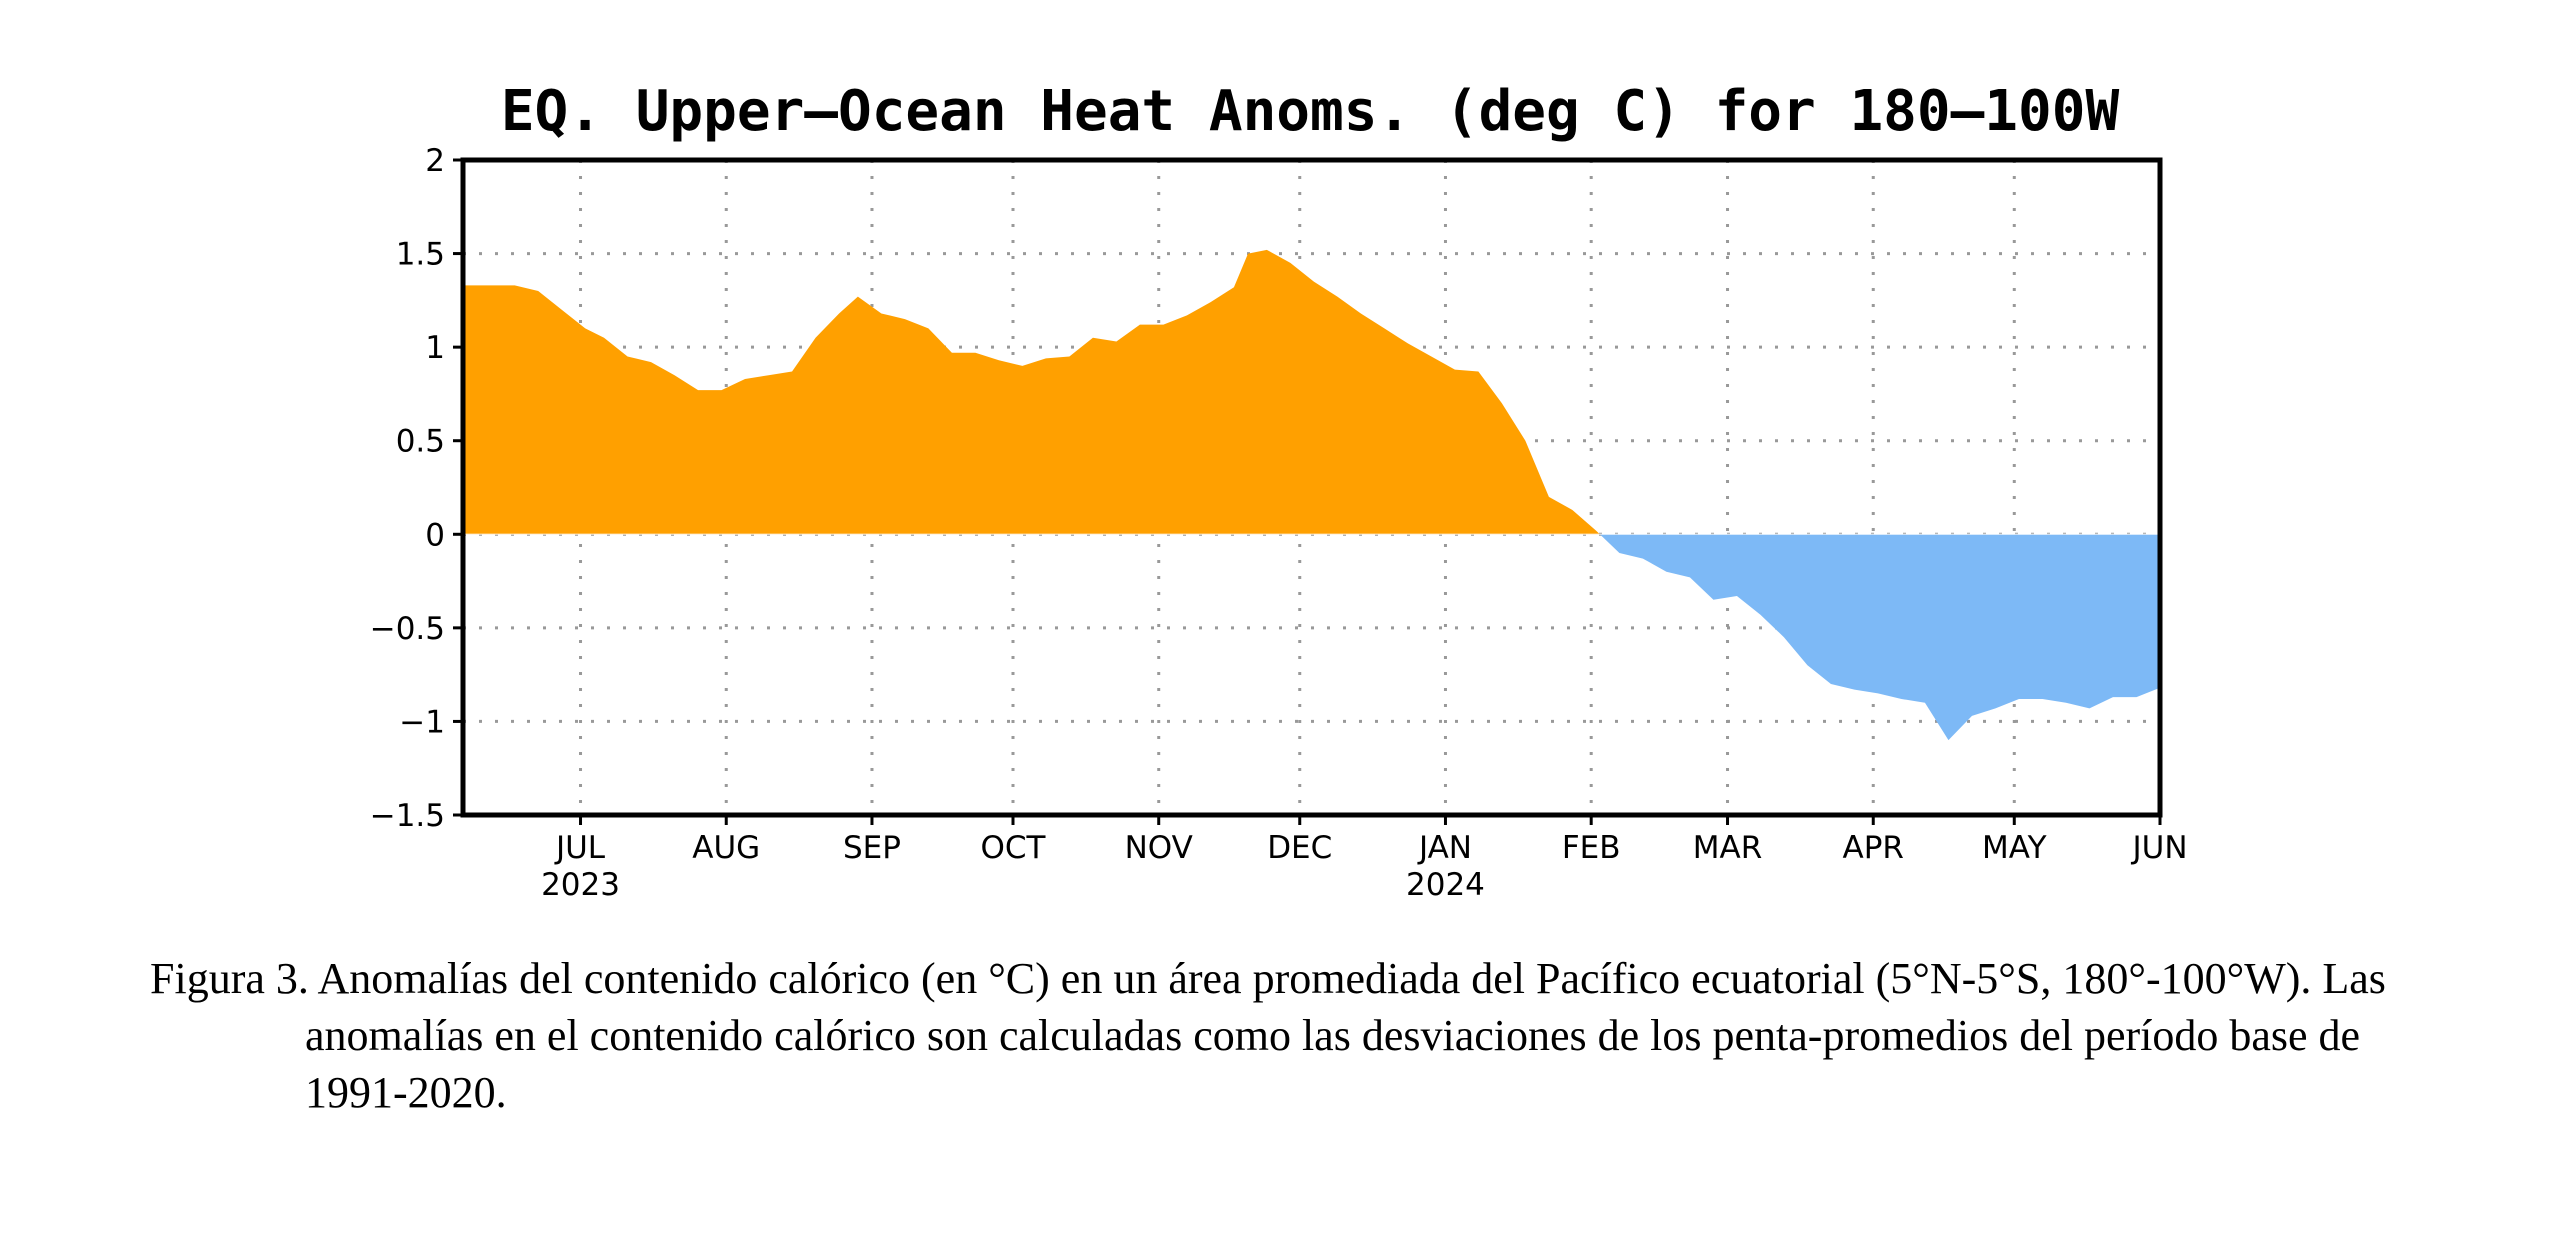 The width and height of the screenshot is (2550, 1237). Describe the element at coordinates (1444, 848) in the screenshot. I see `x-tick-label: JAN` at that location.